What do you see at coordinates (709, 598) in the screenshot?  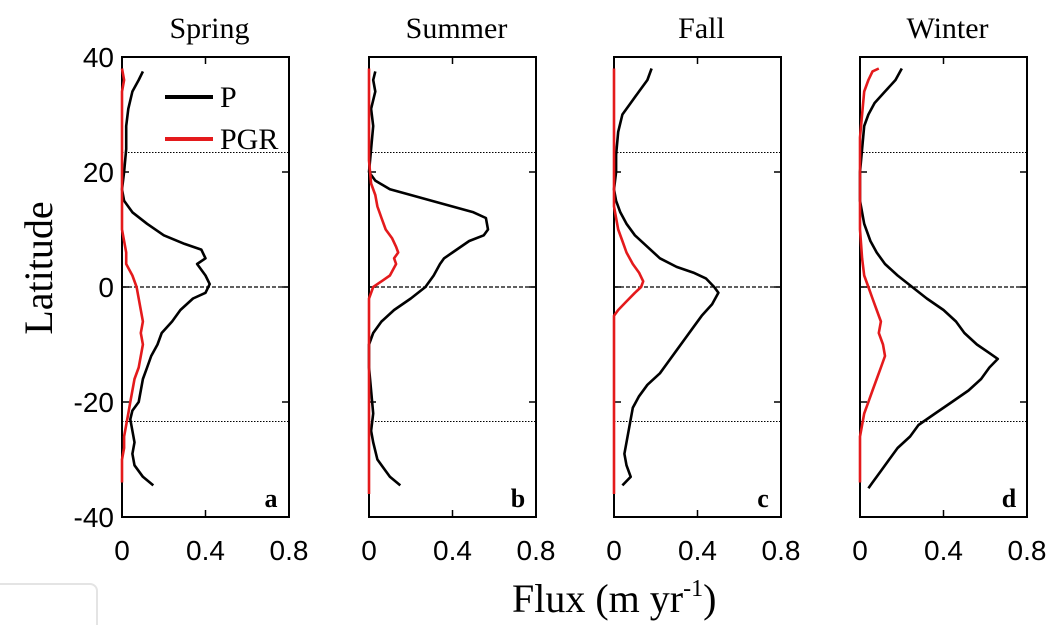 I see `x-axis-label-close: )` at bounding box center [709, 598].